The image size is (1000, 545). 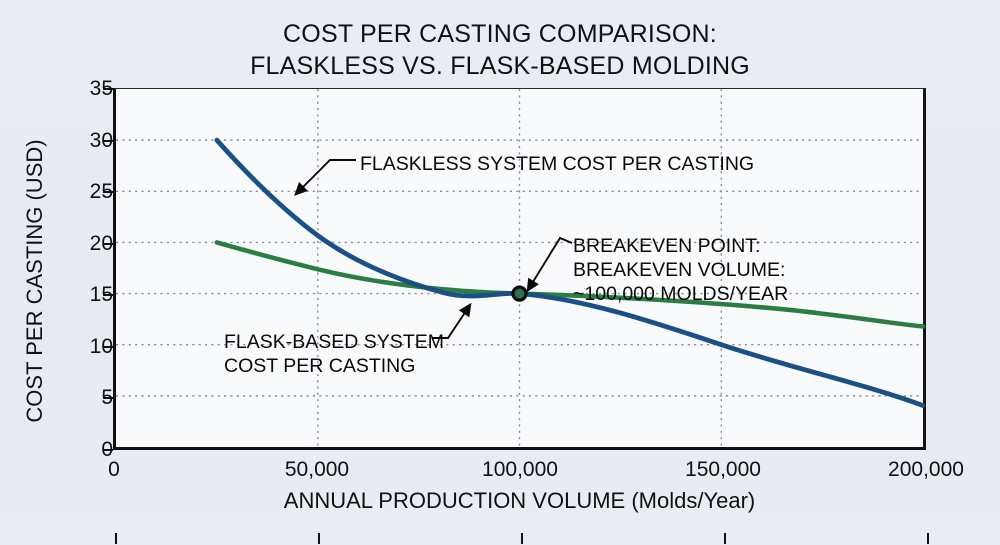 I want to click on chart-title-line-1: COST PER CASTING COMPARISON:, so click(x=500, y=34).